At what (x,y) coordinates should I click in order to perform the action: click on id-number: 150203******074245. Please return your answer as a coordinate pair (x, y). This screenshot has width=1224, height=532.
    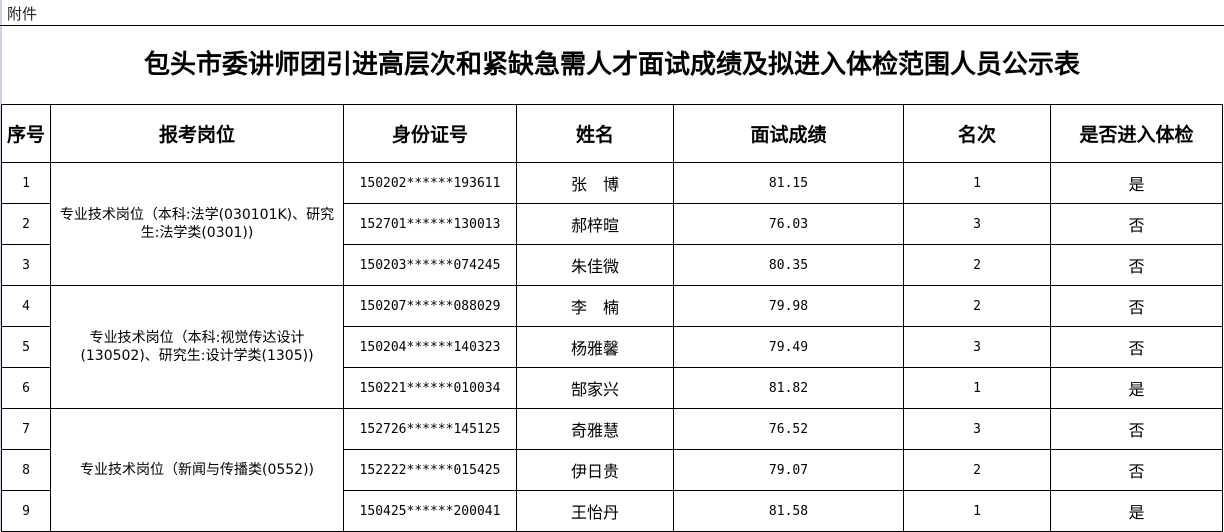
    Looking at the image, I should click on (430, 265).